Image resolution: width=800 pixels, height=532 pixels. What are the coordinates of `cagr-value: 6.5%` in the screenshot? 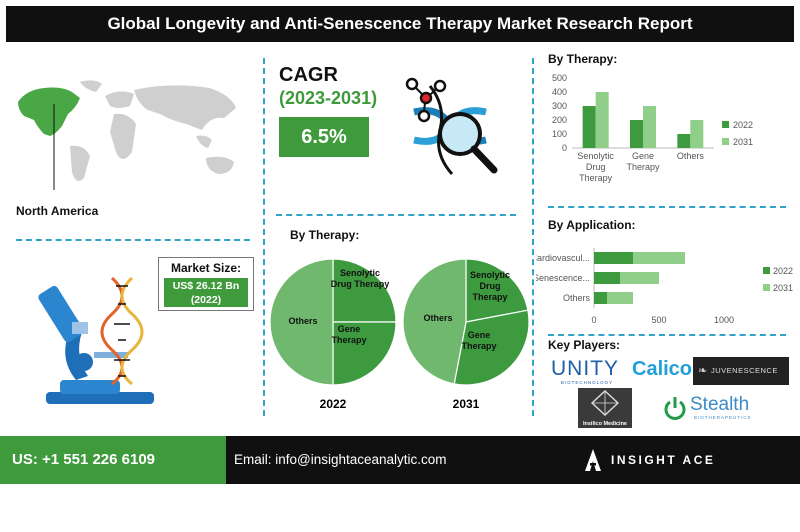 It's located at (324, 137).